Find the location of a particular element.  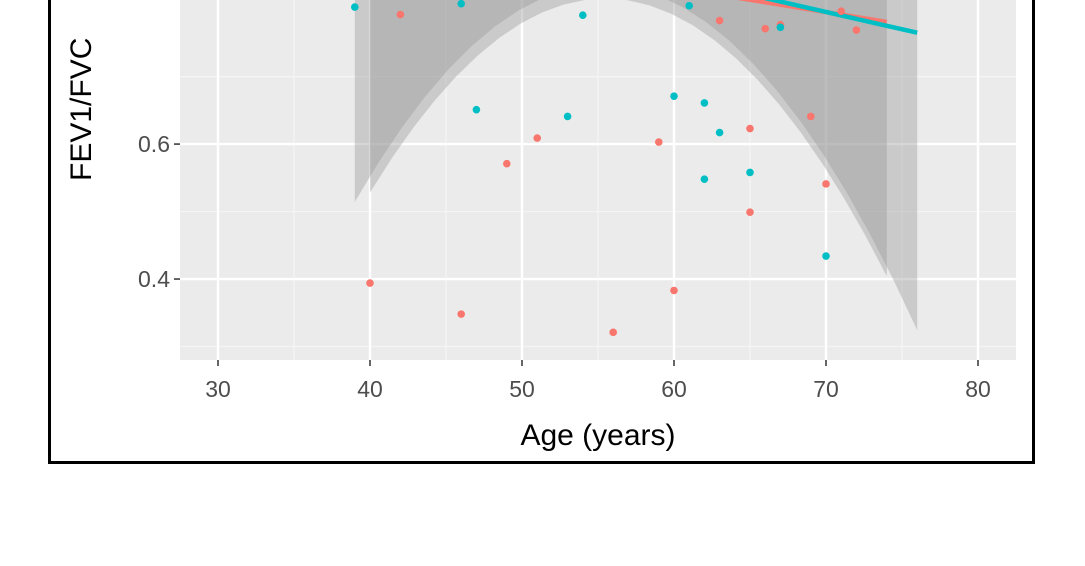

x-tick-label: 80 is located at coordinates (978, 389).